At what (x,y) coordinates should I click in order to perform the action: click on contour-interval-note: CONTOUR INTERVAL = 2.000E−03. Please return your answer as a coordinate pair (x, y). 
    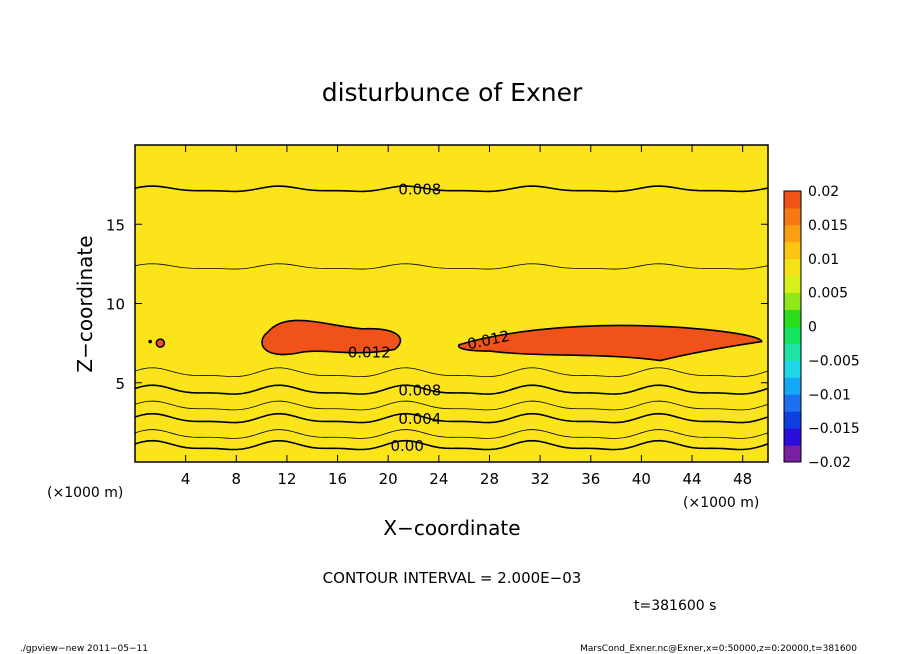
    Looking at the image, I should click on (452, 578).